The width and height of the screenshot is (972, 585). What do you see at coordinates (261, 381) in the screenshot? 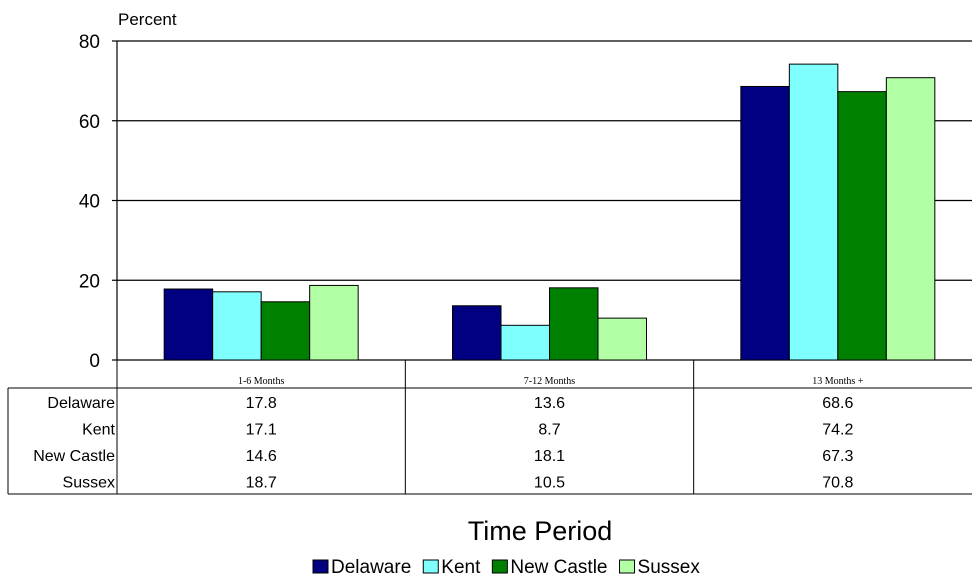
I see `category-label: 1-6 Months` at bounding box center [261, 381].